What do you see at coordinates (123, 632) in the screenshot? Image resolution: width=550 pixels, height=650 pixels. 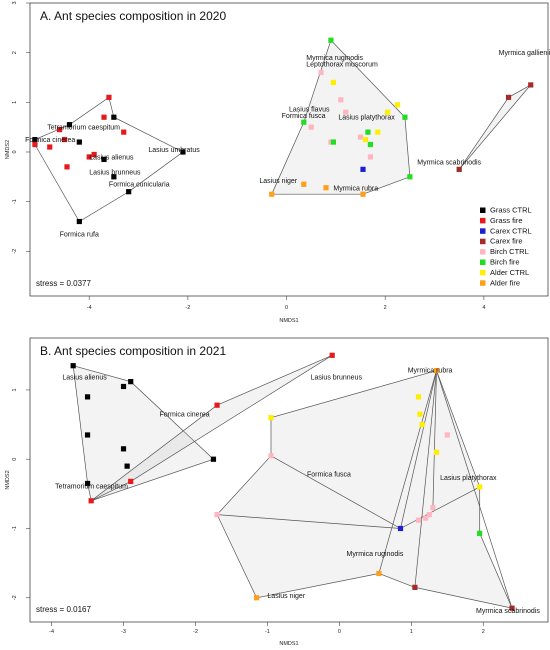 I see `x-tick-label: -3` at bounding box center [123, 632].